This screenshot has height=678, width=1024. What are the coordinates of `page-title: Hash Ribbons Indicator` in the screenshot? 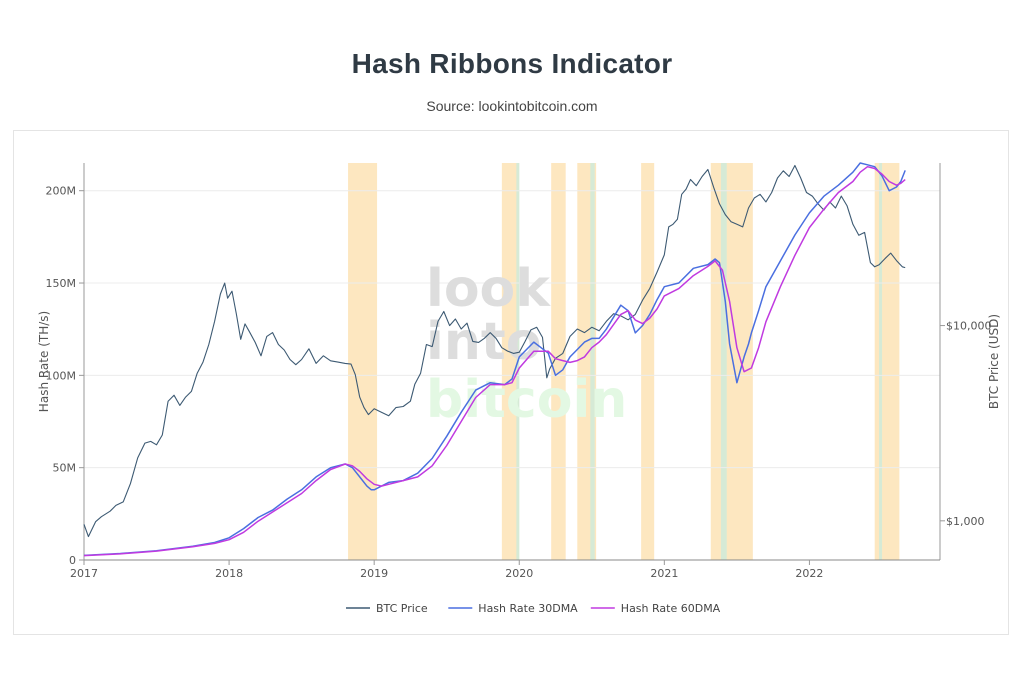 It's located at (512, 63).